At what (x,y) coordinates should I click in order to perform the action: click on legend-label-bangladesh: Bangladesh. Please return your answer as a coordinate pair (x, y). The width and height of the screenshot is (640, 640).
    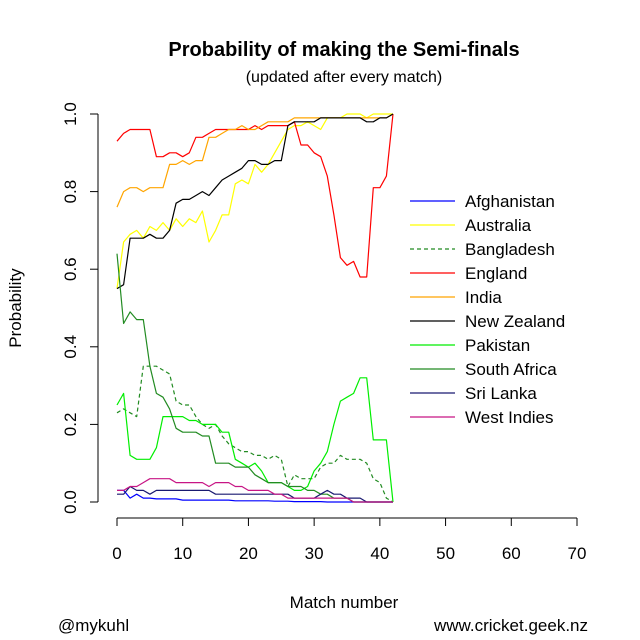
    Looking at the image, I should click on (510, 249).